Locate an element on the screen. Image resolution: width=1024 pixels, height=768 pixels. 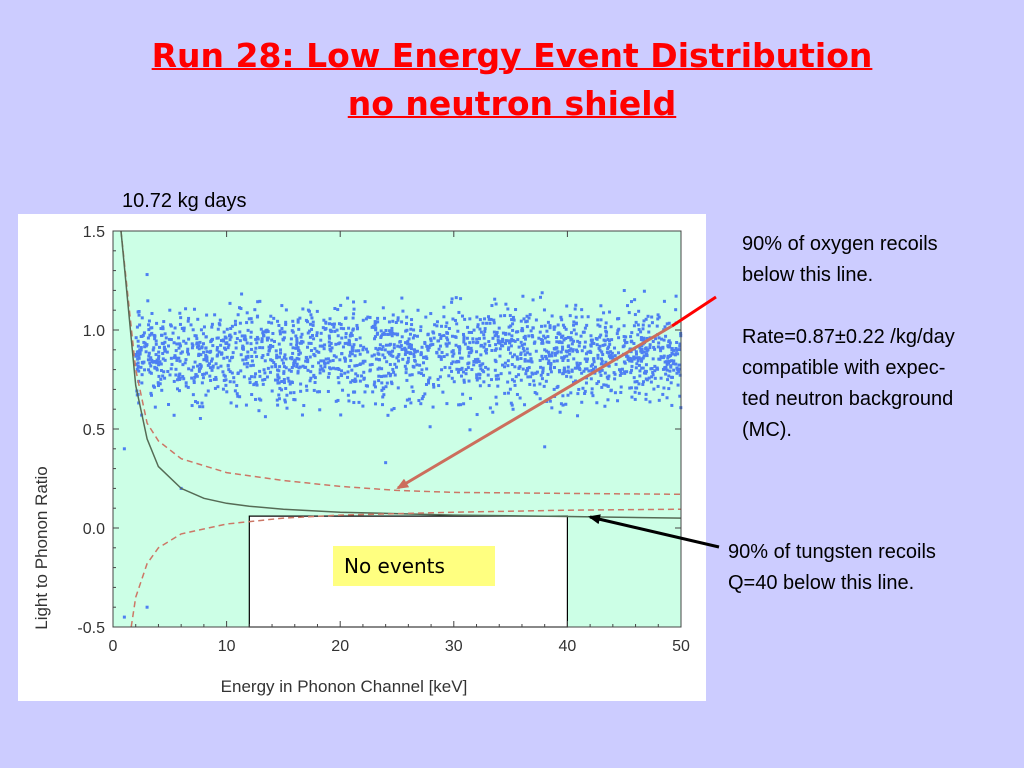
tungsten-note-line: 90% of tungsten recoils is located at coordinates (832, 552).